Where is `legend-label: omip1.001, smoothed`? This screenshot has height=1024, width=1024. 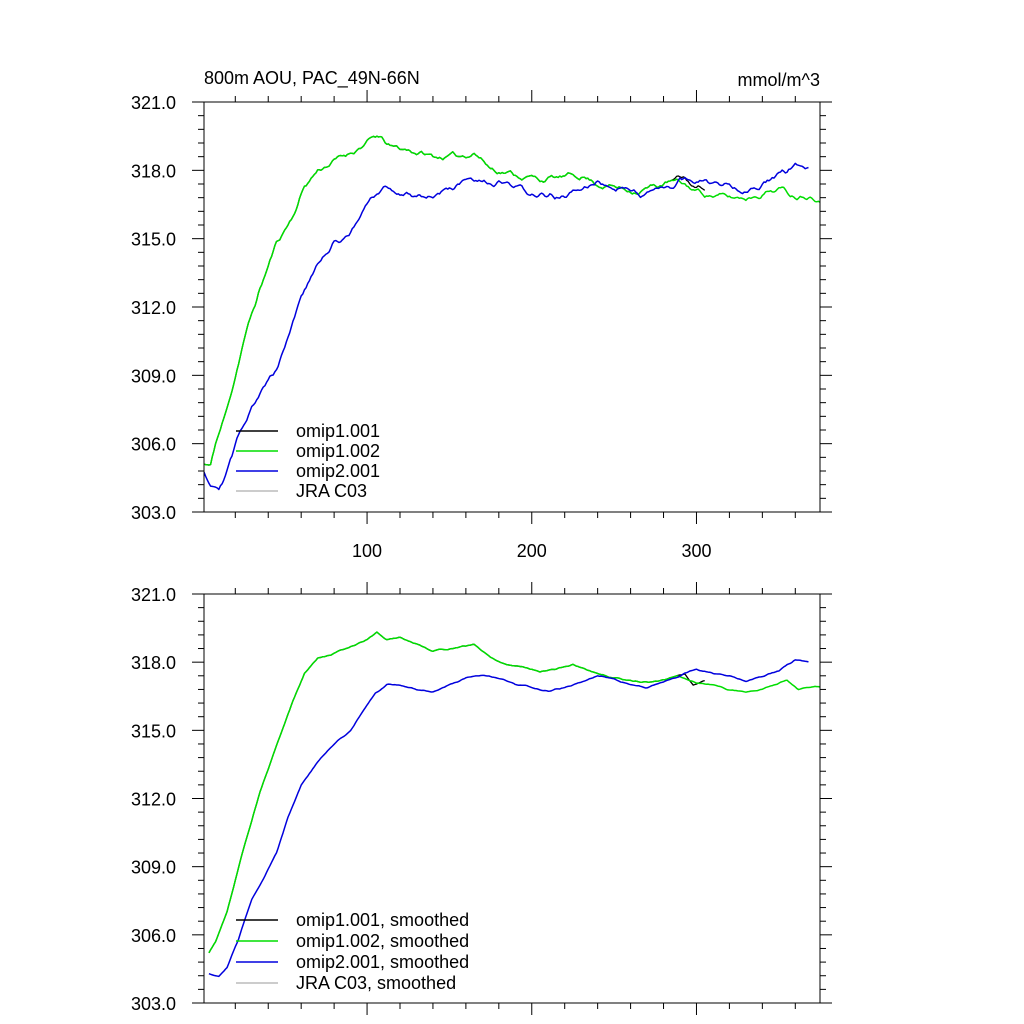
legend-label: omip1.001, smoothed is located at coordinates (382, 920).